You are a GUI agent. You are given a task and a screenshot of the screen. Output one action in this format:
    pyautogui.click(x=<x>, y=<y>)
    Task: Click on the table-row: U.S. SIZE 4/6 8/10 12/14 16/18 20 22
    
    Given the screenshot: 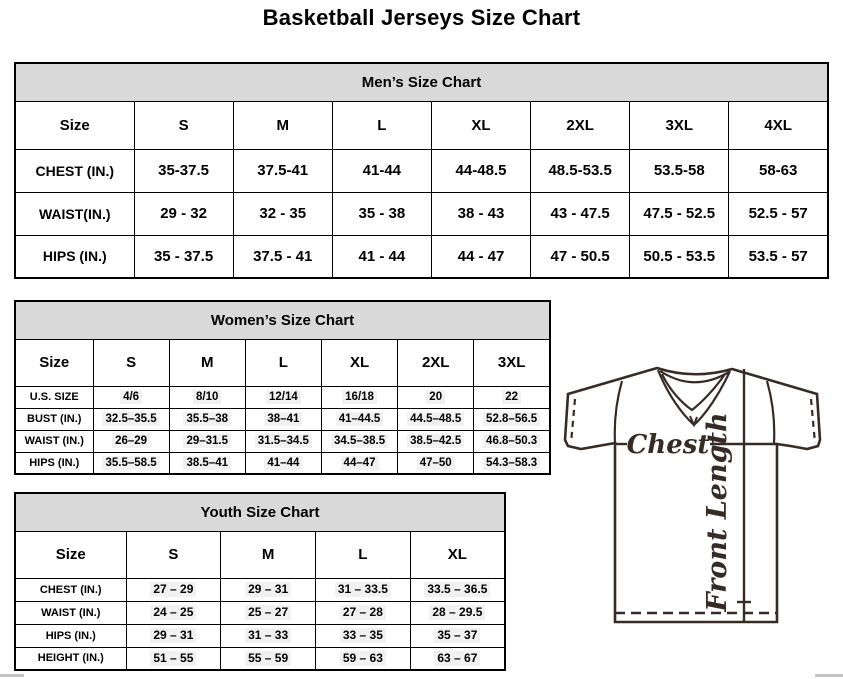 What is the action you would take?
    pyautogui.click(x=282, y=397)
    